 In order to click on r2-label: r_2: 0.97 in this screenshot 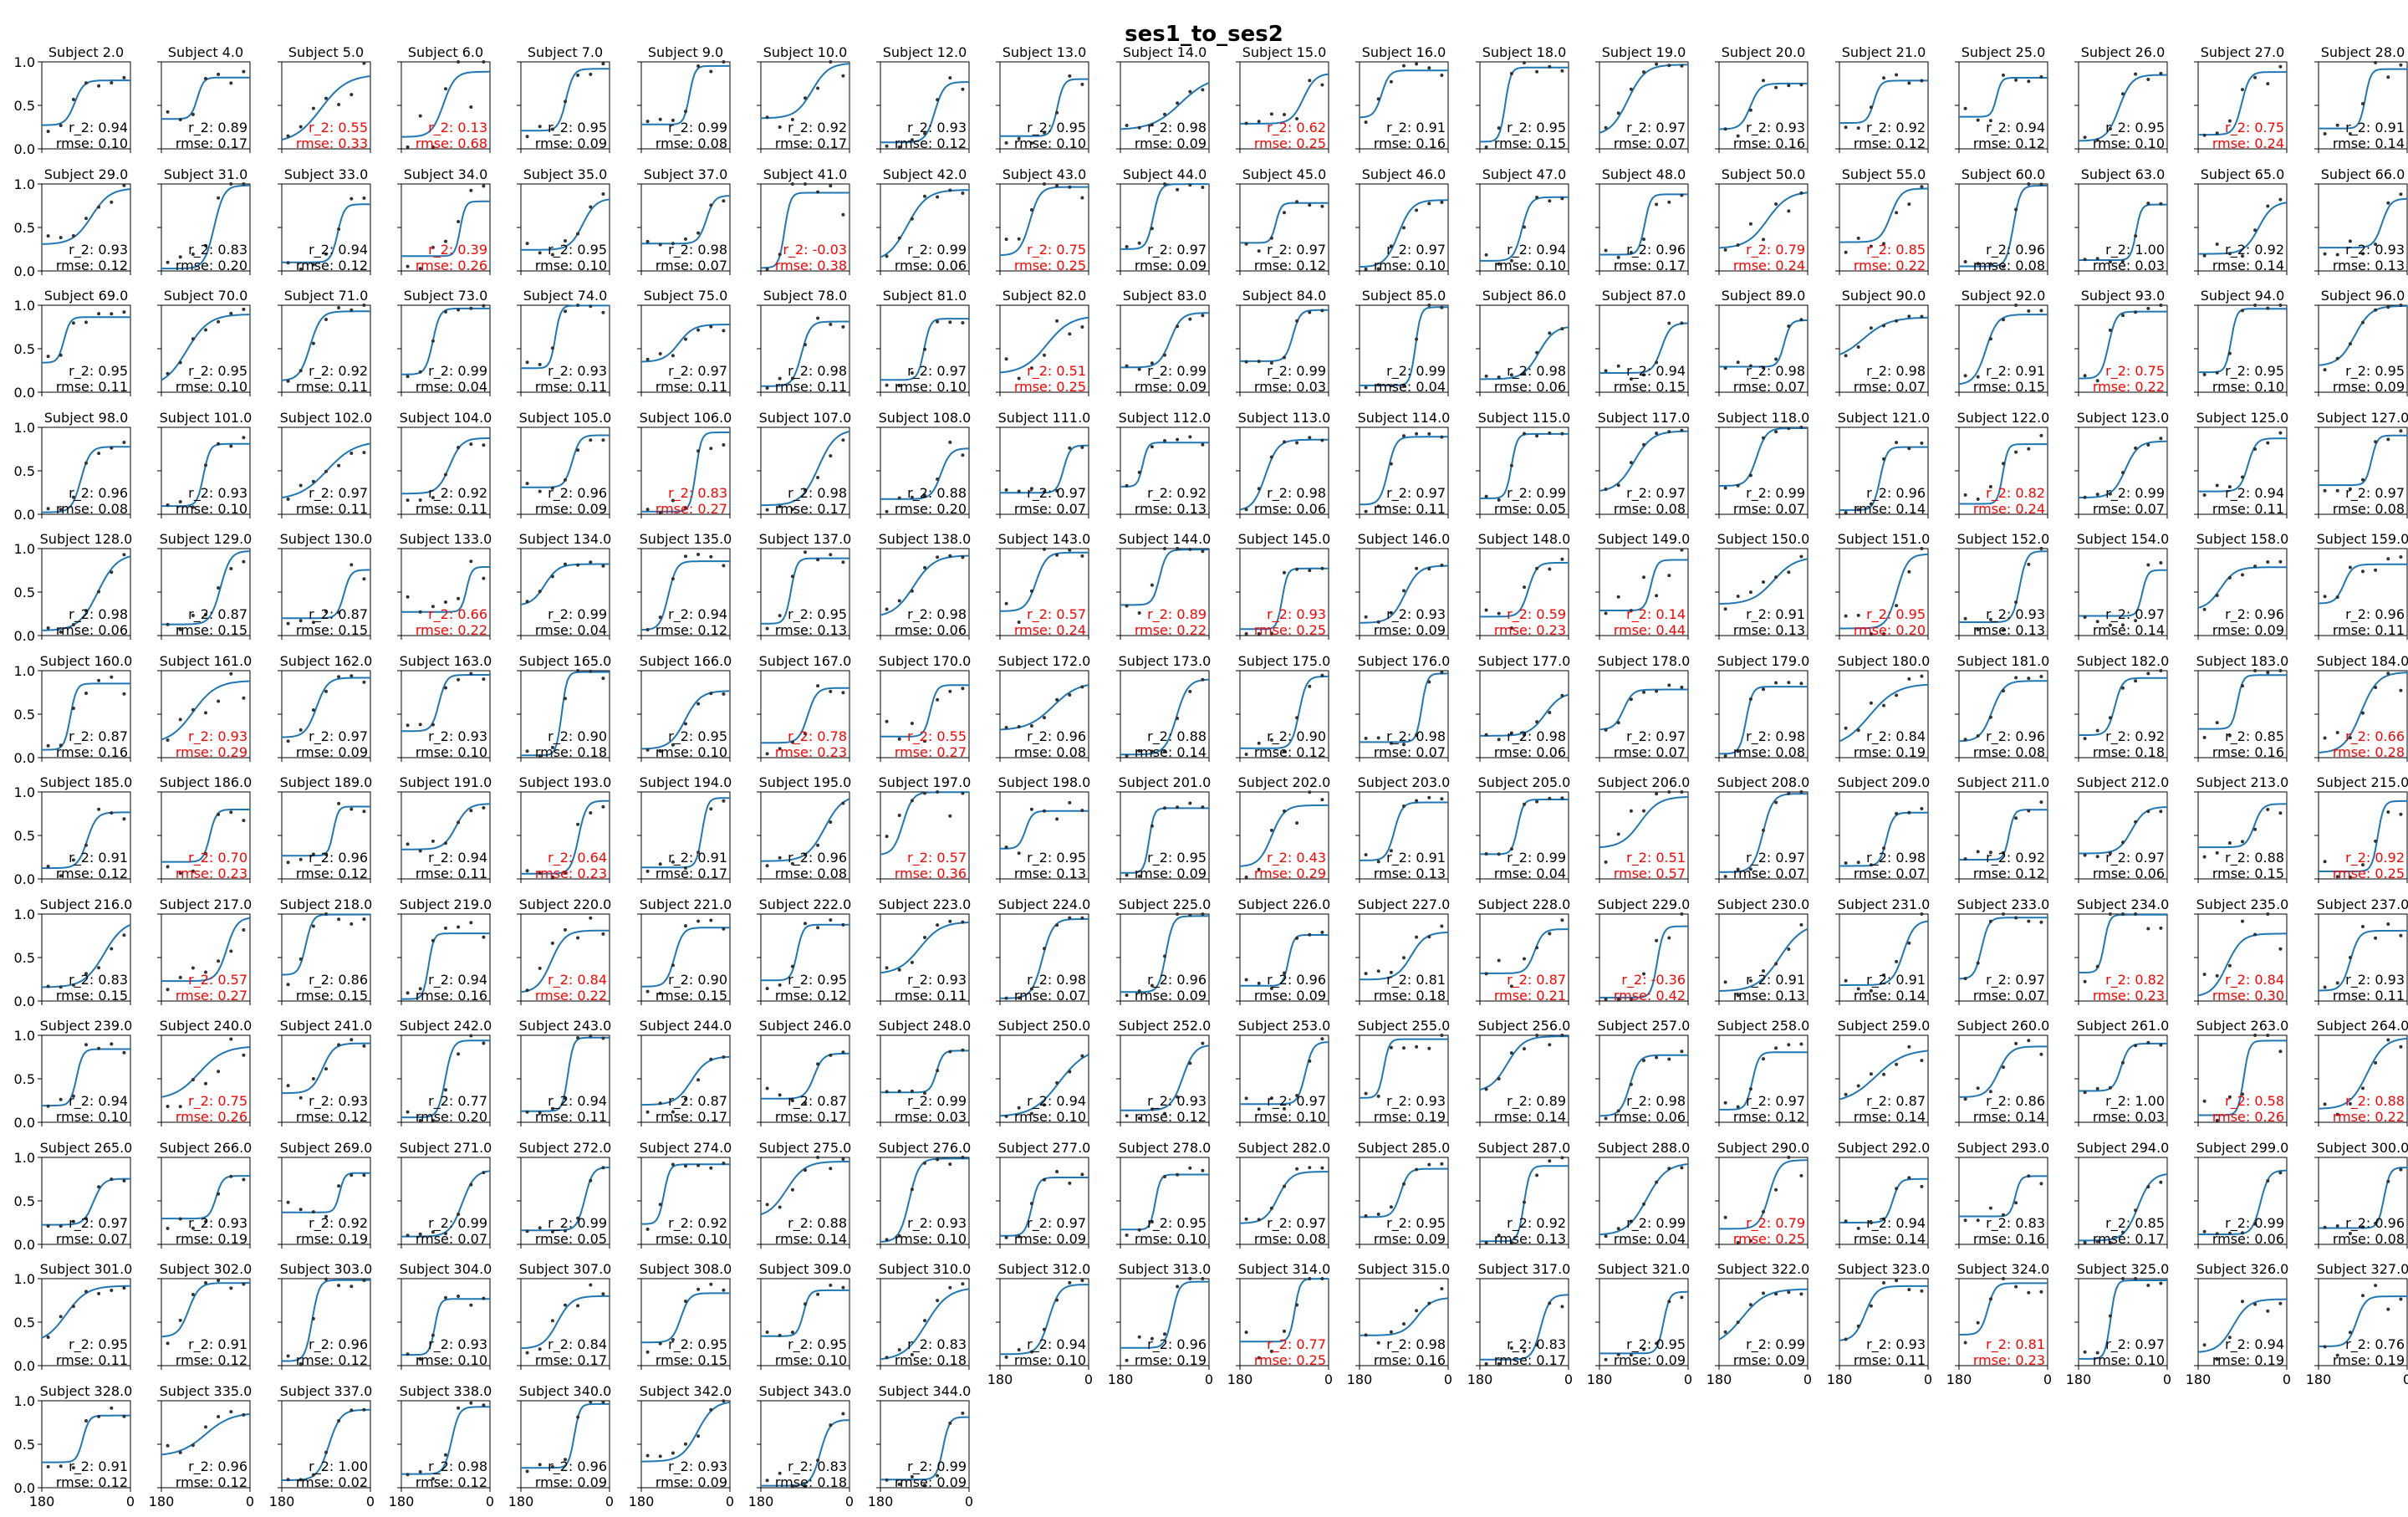, I will do `click(98, 1224)`.